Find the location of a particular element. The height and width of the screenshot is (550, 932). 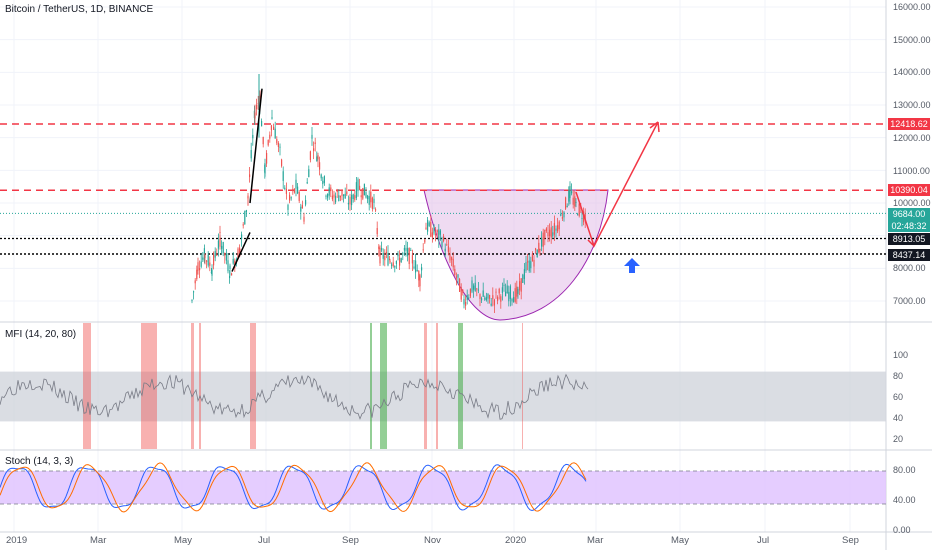

price-tick: 13000.00 is located at coordinates (912, 105).